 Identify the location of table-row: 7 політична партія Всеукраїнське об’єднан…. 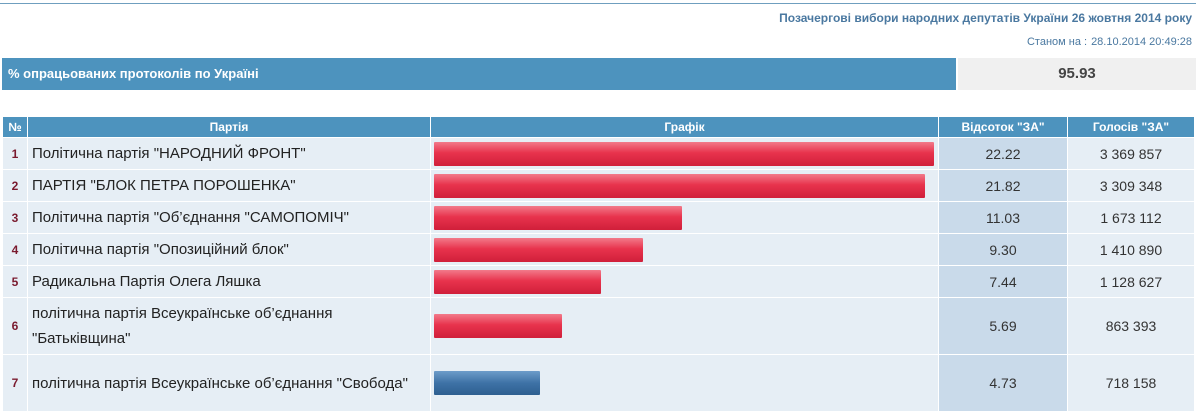
(598, 383).